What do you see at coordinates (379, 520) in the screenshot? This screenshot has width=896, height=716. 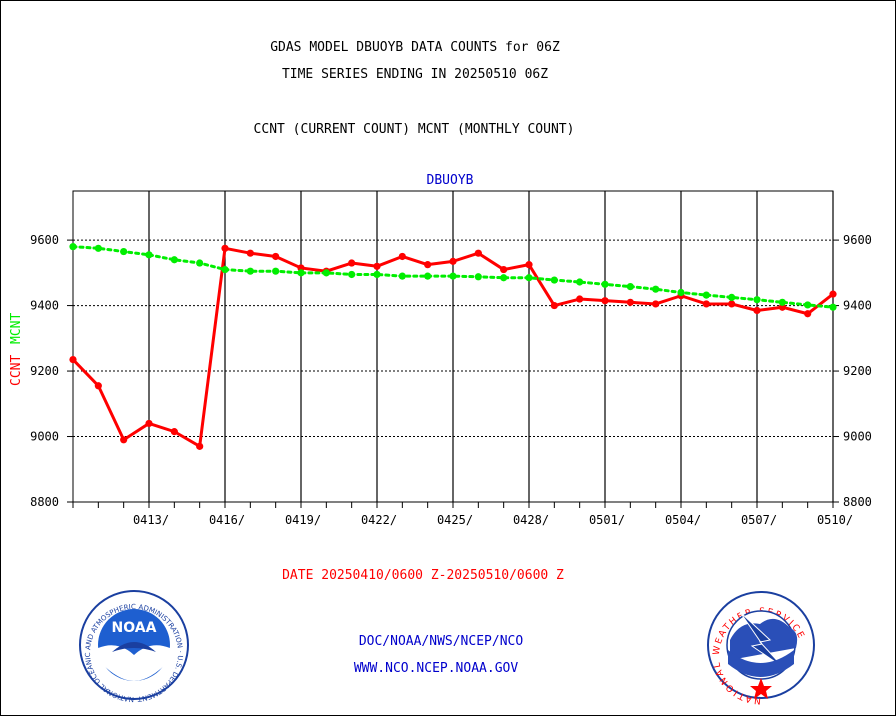 I see `x-tick-label: 0422/` at bounding box center [379, 520].